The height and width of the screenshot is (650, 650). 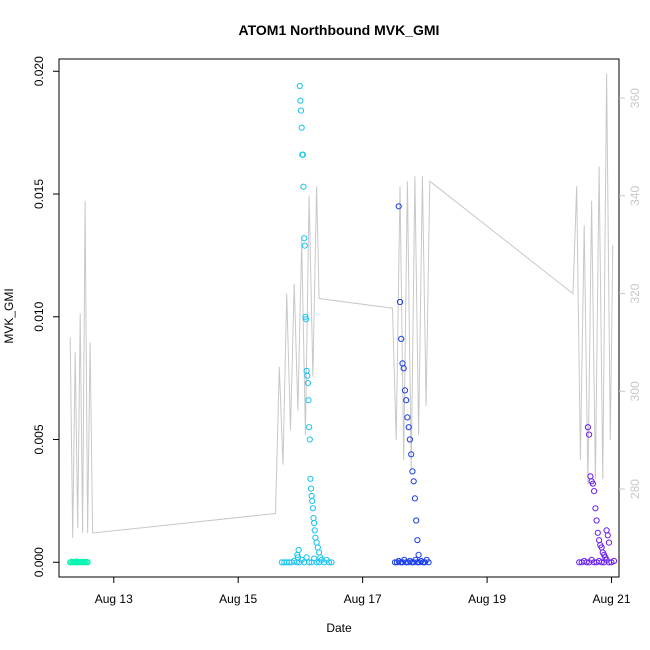 What do you see at coordinates (39, 562) in the screenshot?
I see `y-tick-label: 0.000` at bounding box center [39, 562].